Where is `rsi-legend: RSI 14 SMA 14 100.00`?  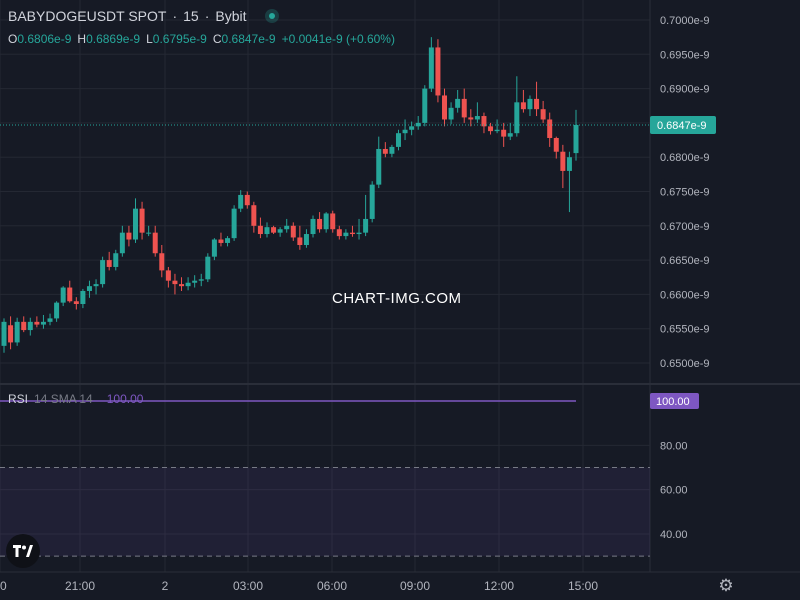 rsi-legend: RSI 14 SMA 14 100.00 is located at coordinates (75, 399).